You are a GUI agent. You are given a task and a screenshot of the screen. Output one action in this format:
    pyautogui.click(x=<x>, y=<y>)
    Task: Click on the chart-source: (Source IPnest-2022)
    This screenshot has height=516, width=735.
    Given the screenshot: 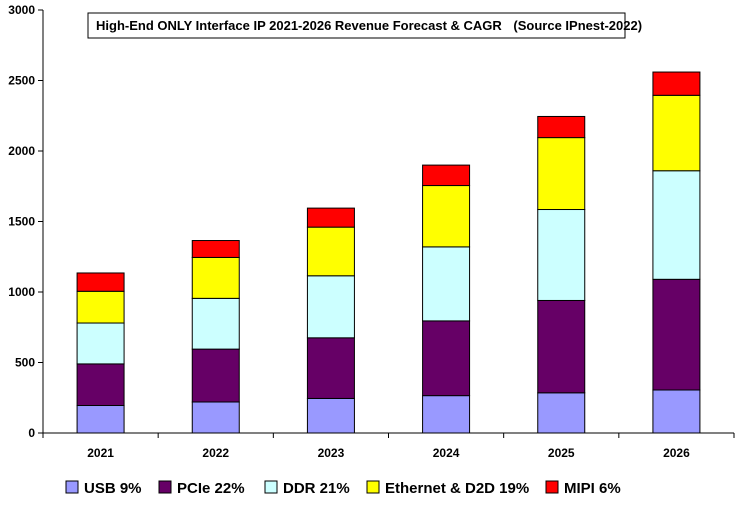 What is the action you would take?
    pyautogui.click(x=577, y=25)
    